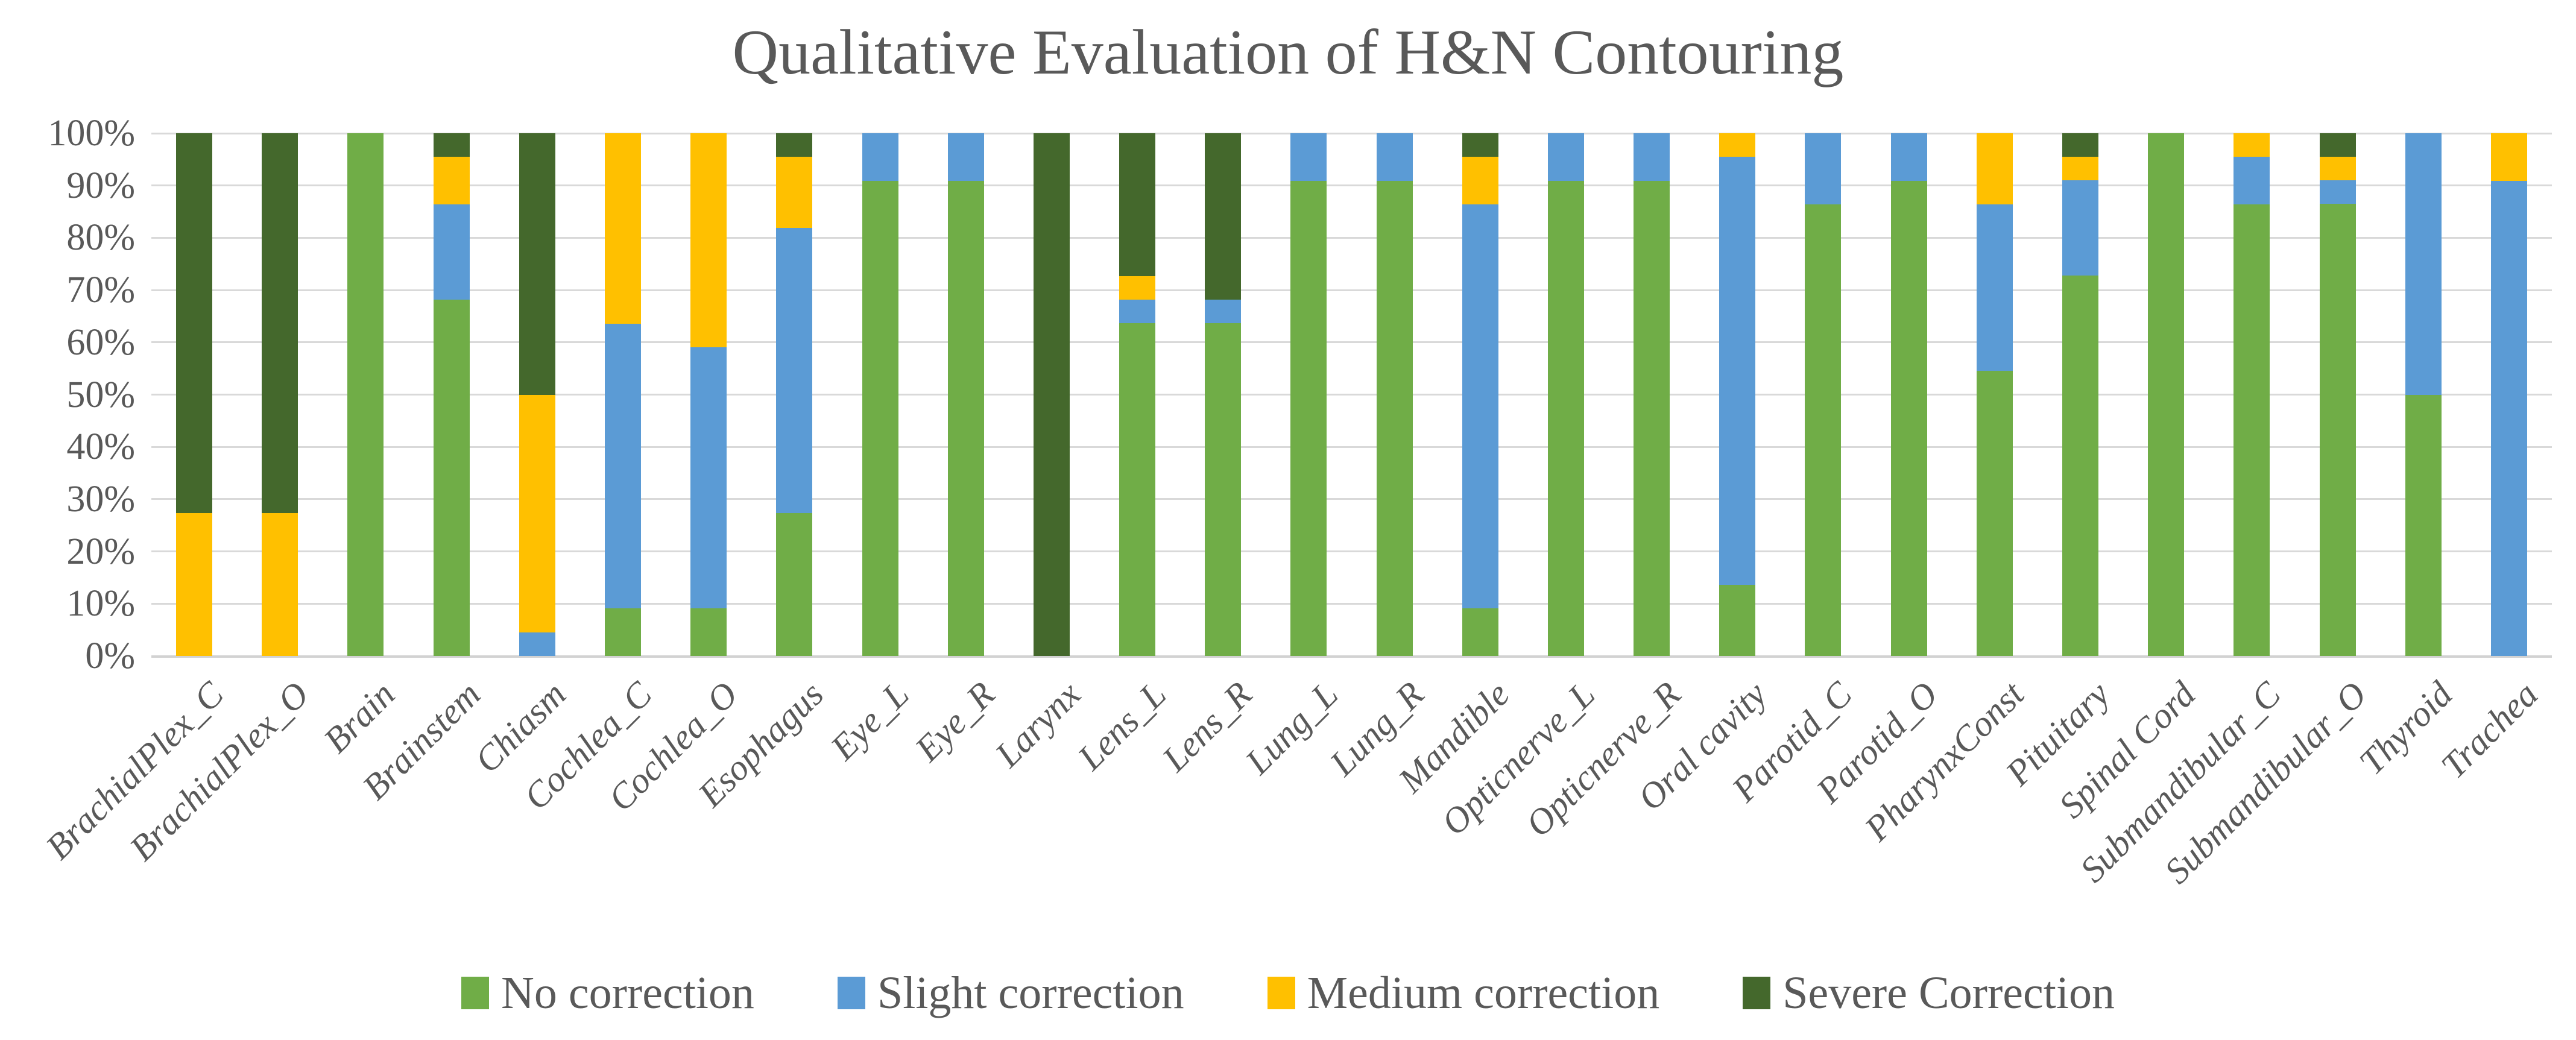 The image size is (2576, 1040). I want to click on x-axis-label: Lung_L, so click(1291, 728).